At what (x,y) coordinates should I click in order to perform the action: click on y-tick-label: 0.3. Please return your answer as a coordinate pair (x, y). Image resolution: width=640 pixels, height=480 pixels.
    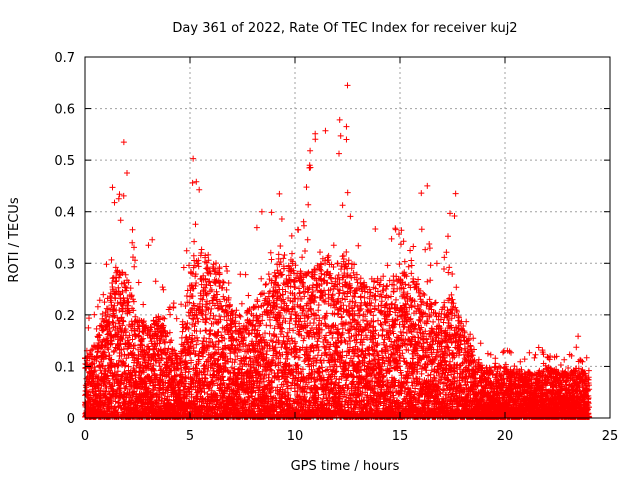
    Looking at the image, I should click on (64, 264).